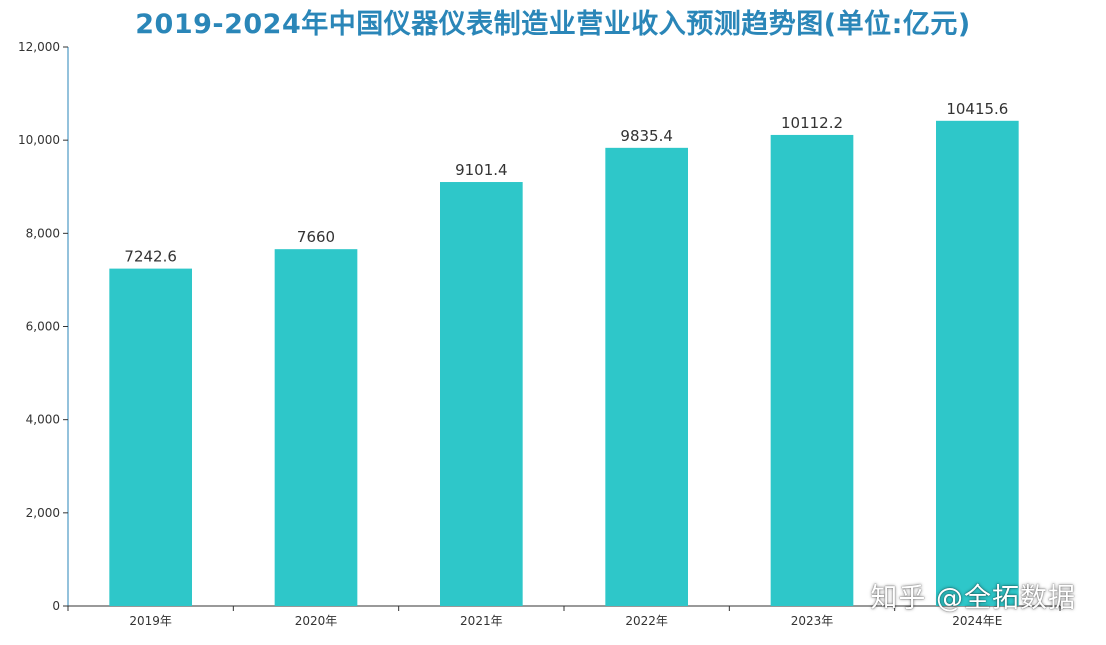 This screenshot has width=1106, height=645. Describe the element at coordinates (43, 513) in the screenshot. I see `y-tick-label: 2,000` at that location.